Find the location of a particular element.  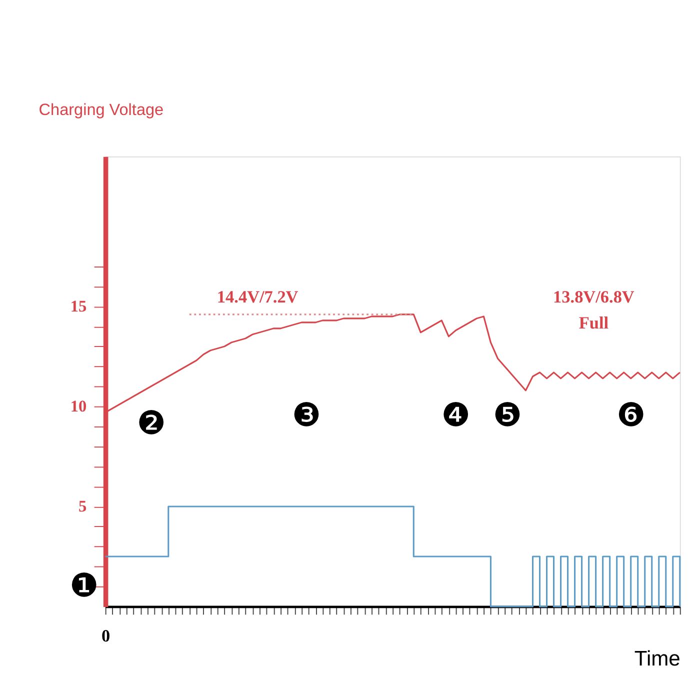

x-axis-title: Time is located at coordinates (657, 658).